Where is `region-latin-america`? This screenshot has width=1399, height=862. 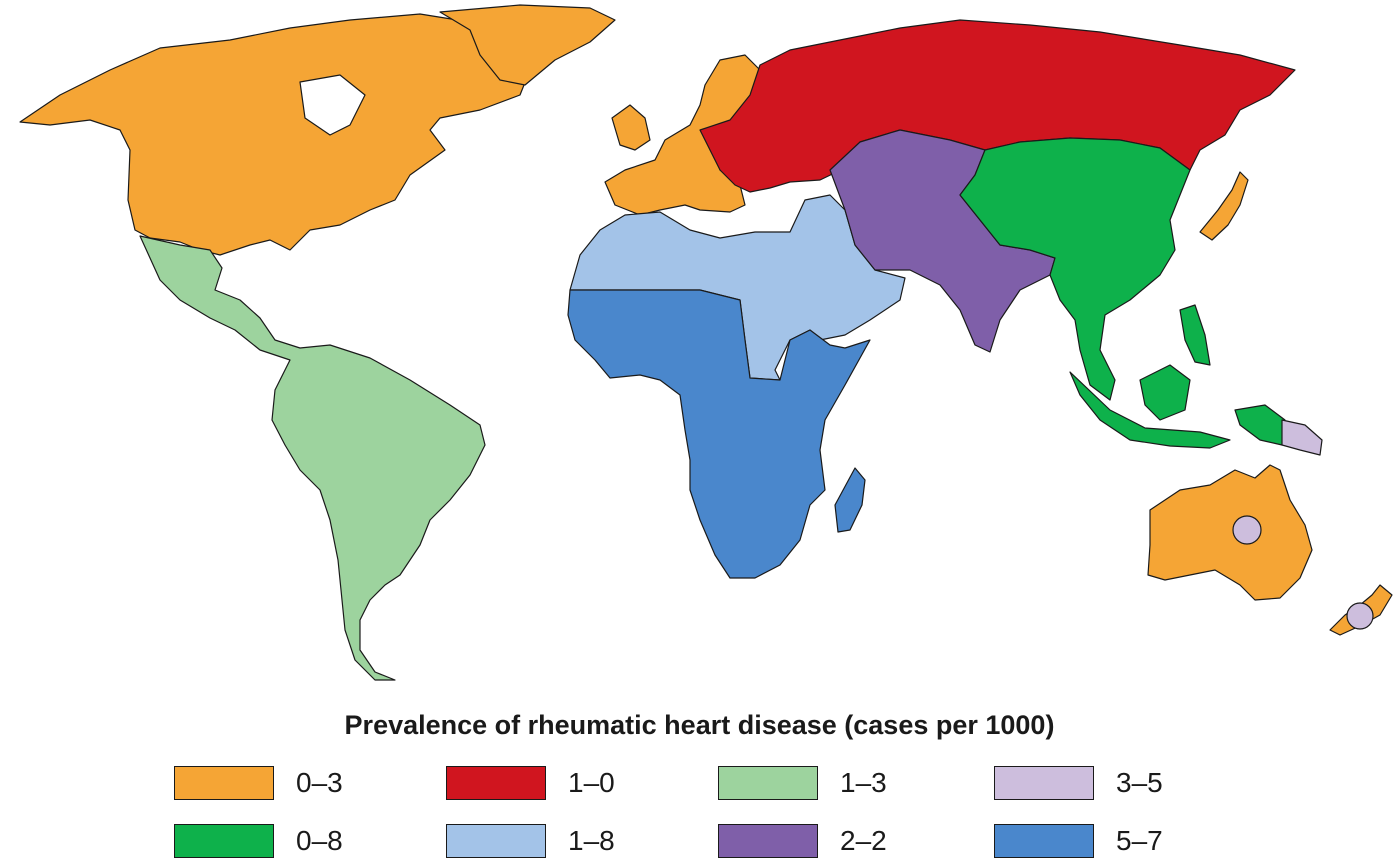
region-latin-america is located at coordinates (312, 458).